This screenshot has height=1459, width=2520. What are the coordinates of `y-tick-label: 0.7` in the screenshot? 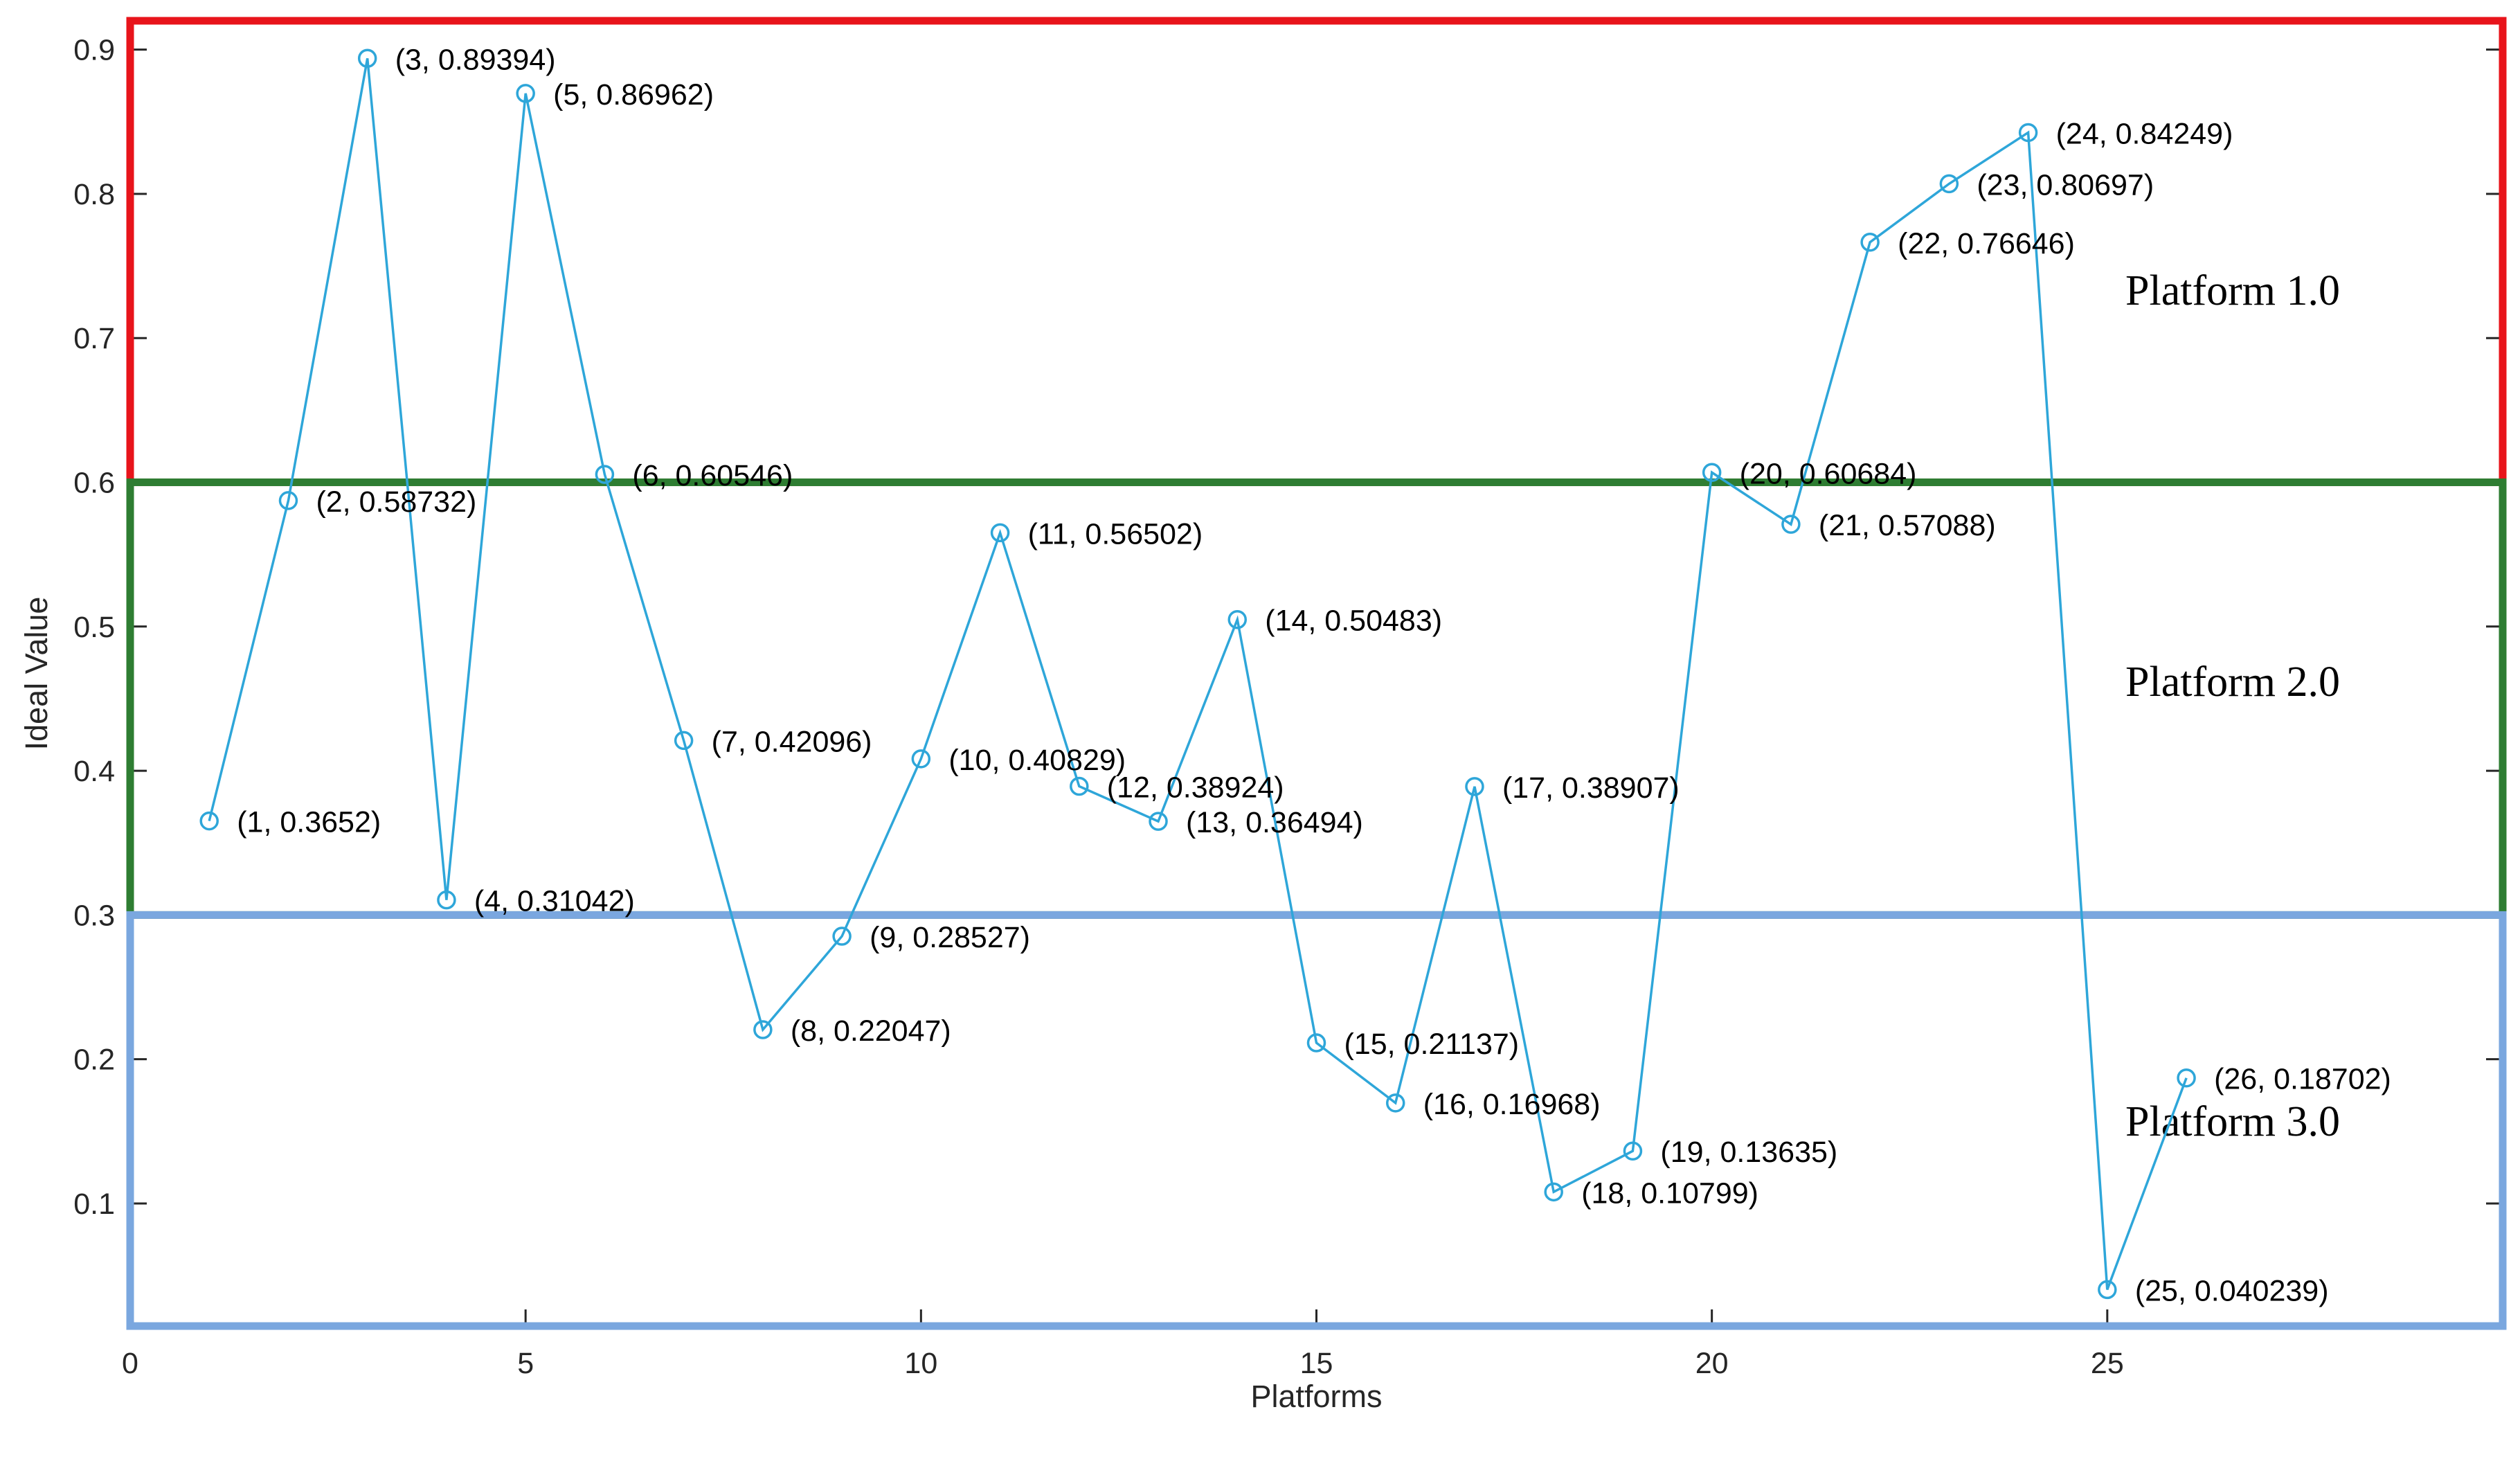 It's located at (94, 339).